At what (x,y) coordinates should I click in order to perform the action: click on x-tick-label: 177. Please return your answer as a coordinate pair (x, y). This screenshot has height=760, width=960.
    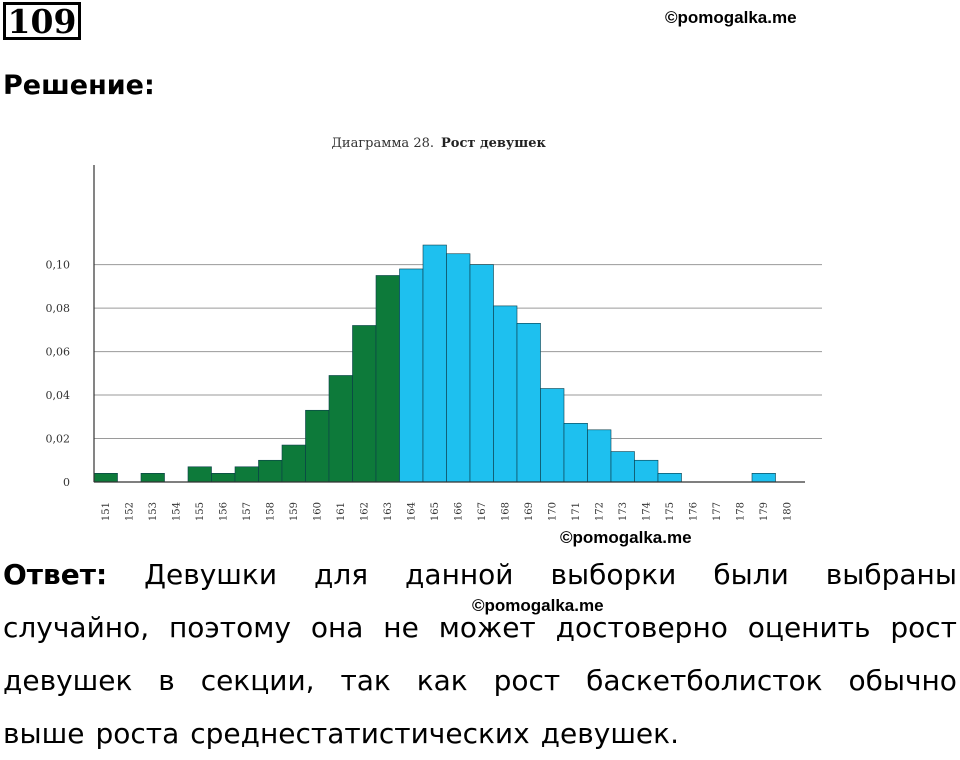
    Looking at the image, I should click on (717, 511).